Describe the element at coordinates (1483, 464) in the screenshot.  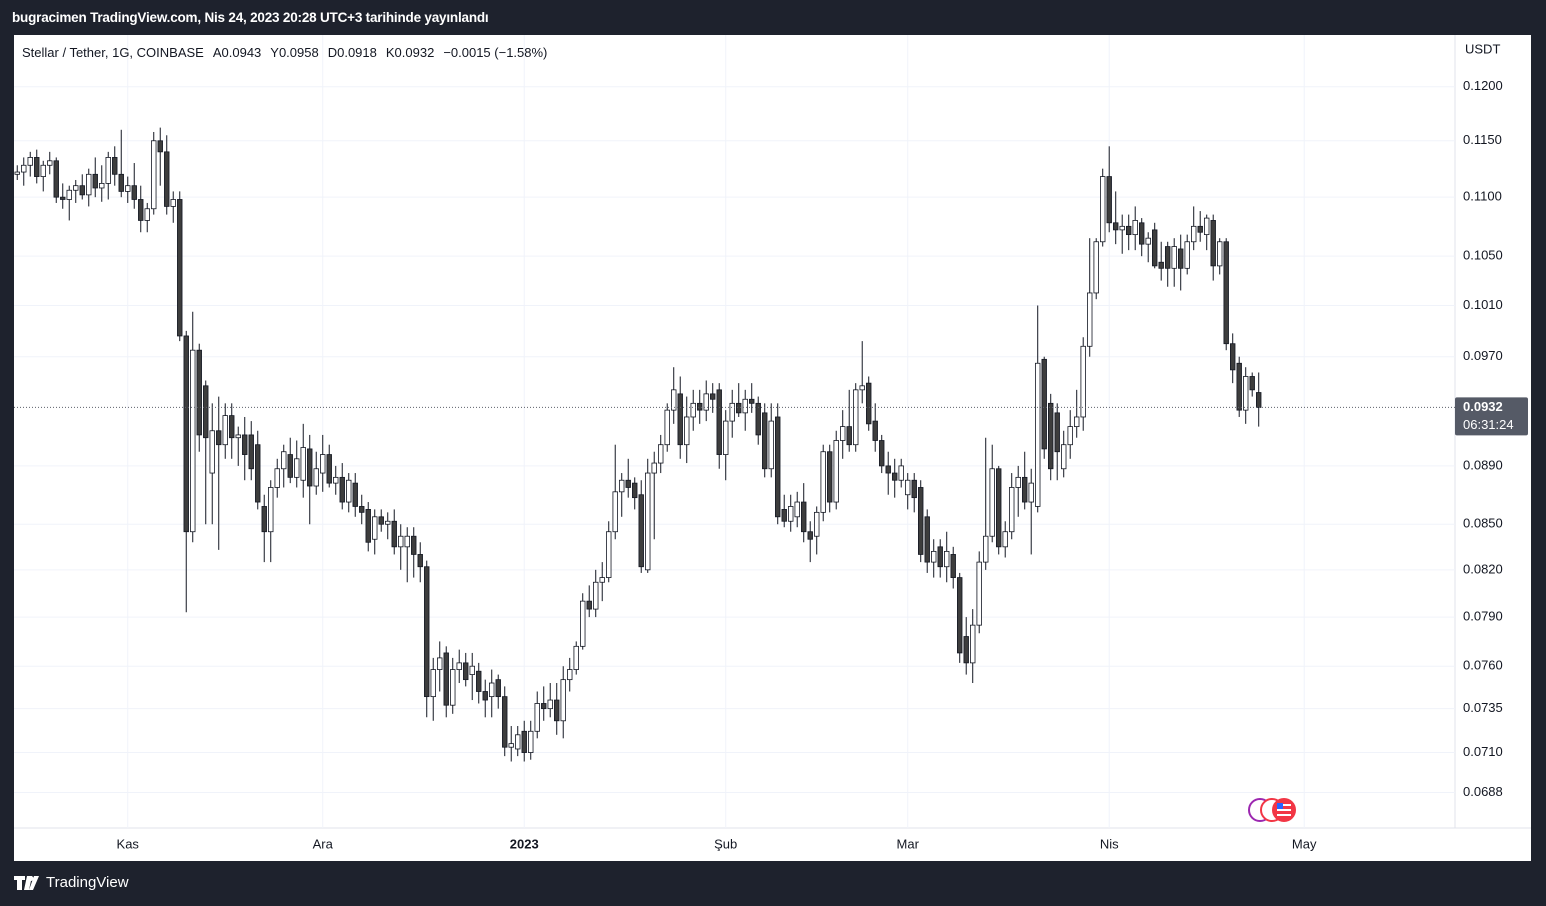
I see `y-tick-label: 0.0890` at that location.